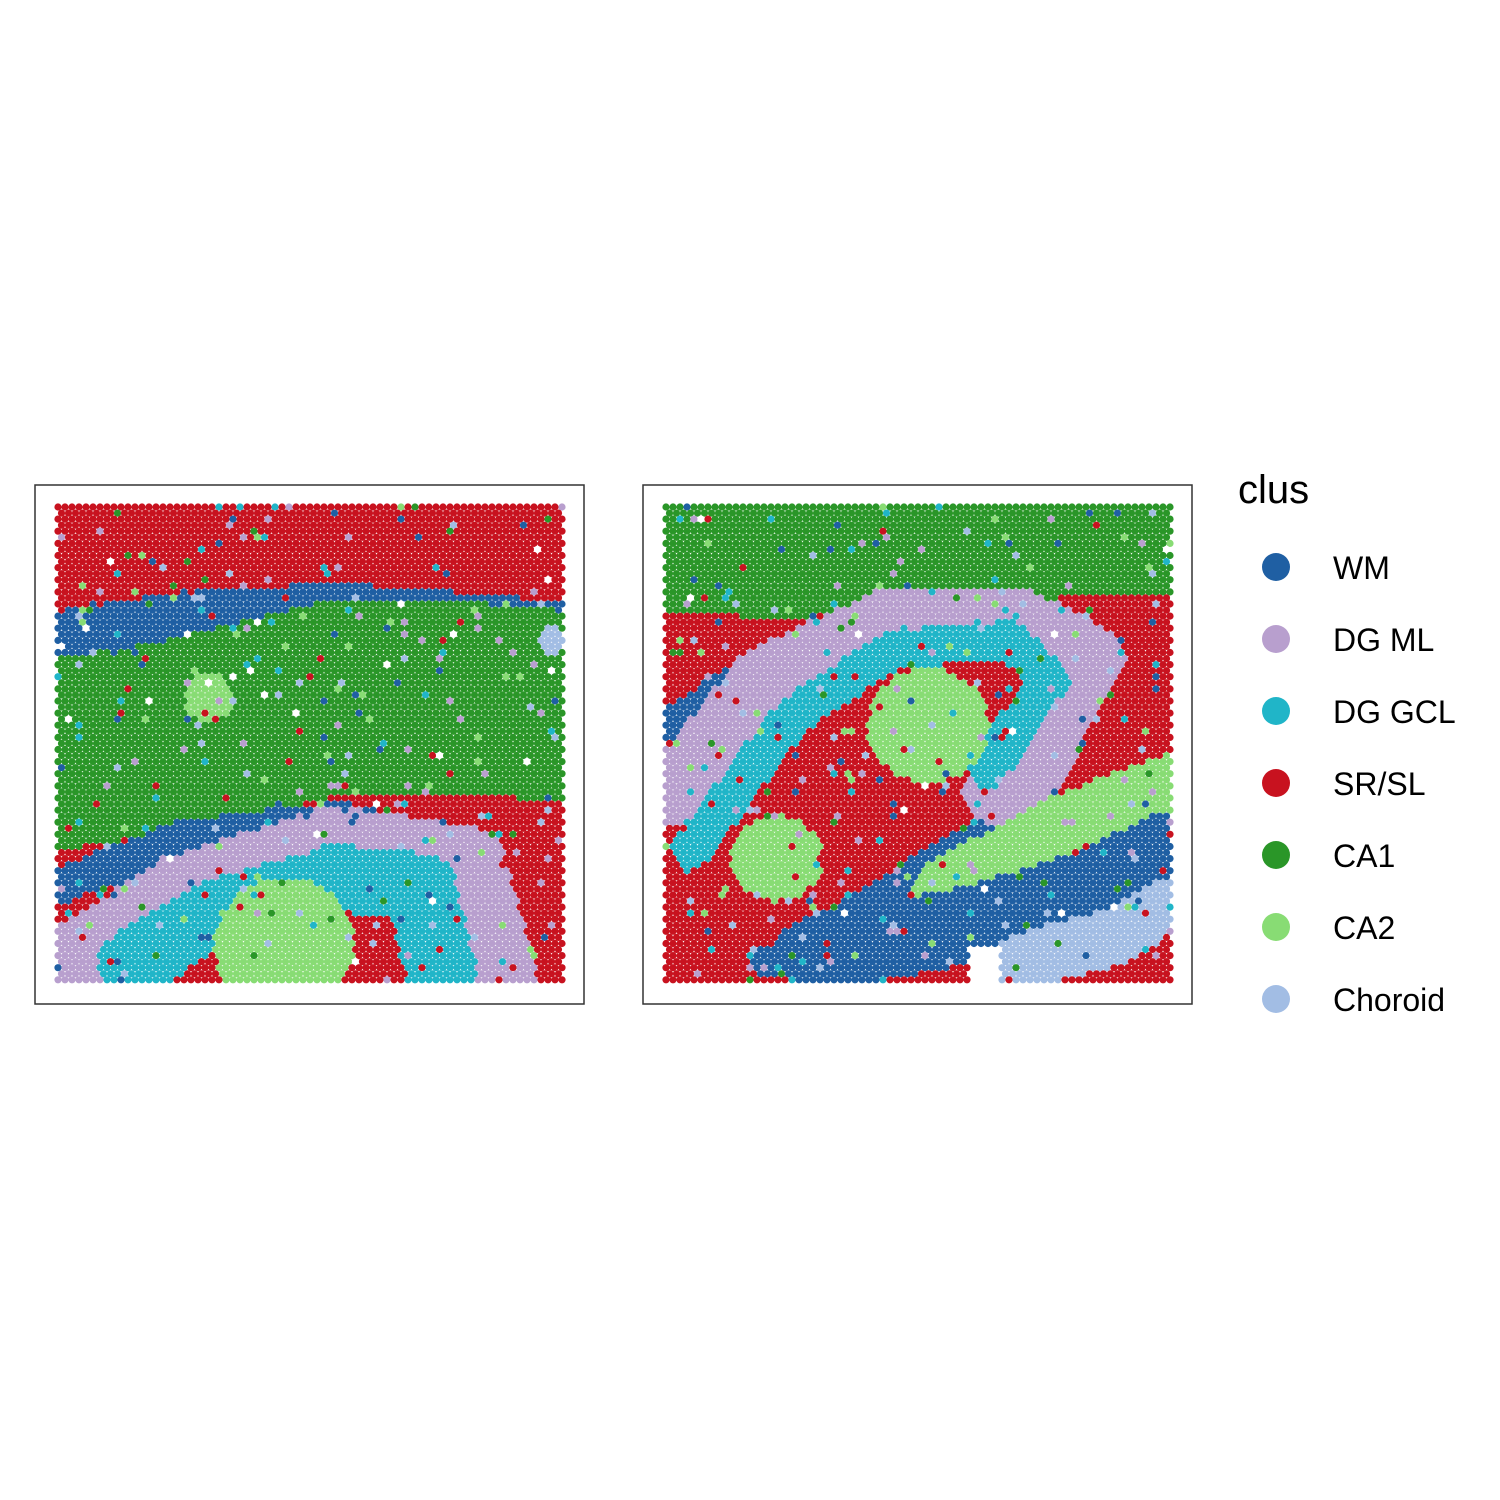 The image size is (1500, 1500). What do you see at coordinates (79, 665) in the screenshot?
I see `spot-choroid` at bounding box center [79, 665].